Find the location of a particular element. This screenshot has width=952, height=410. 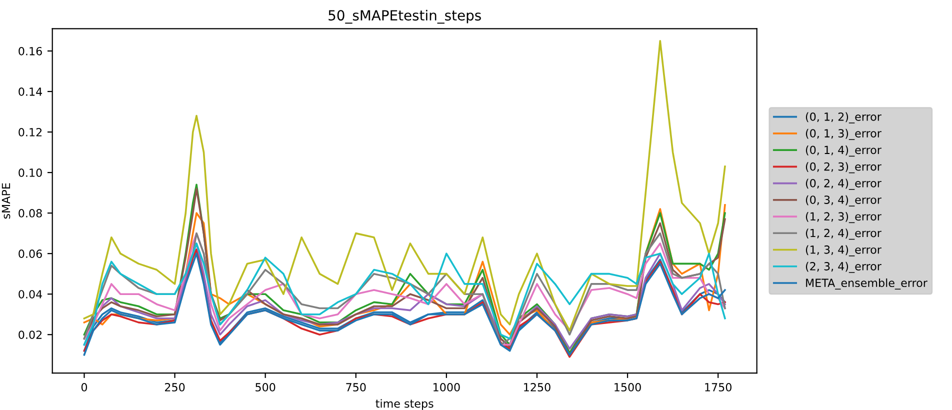

legend-label: (1, 2, 4)_error is located at coordinates (844, 234).